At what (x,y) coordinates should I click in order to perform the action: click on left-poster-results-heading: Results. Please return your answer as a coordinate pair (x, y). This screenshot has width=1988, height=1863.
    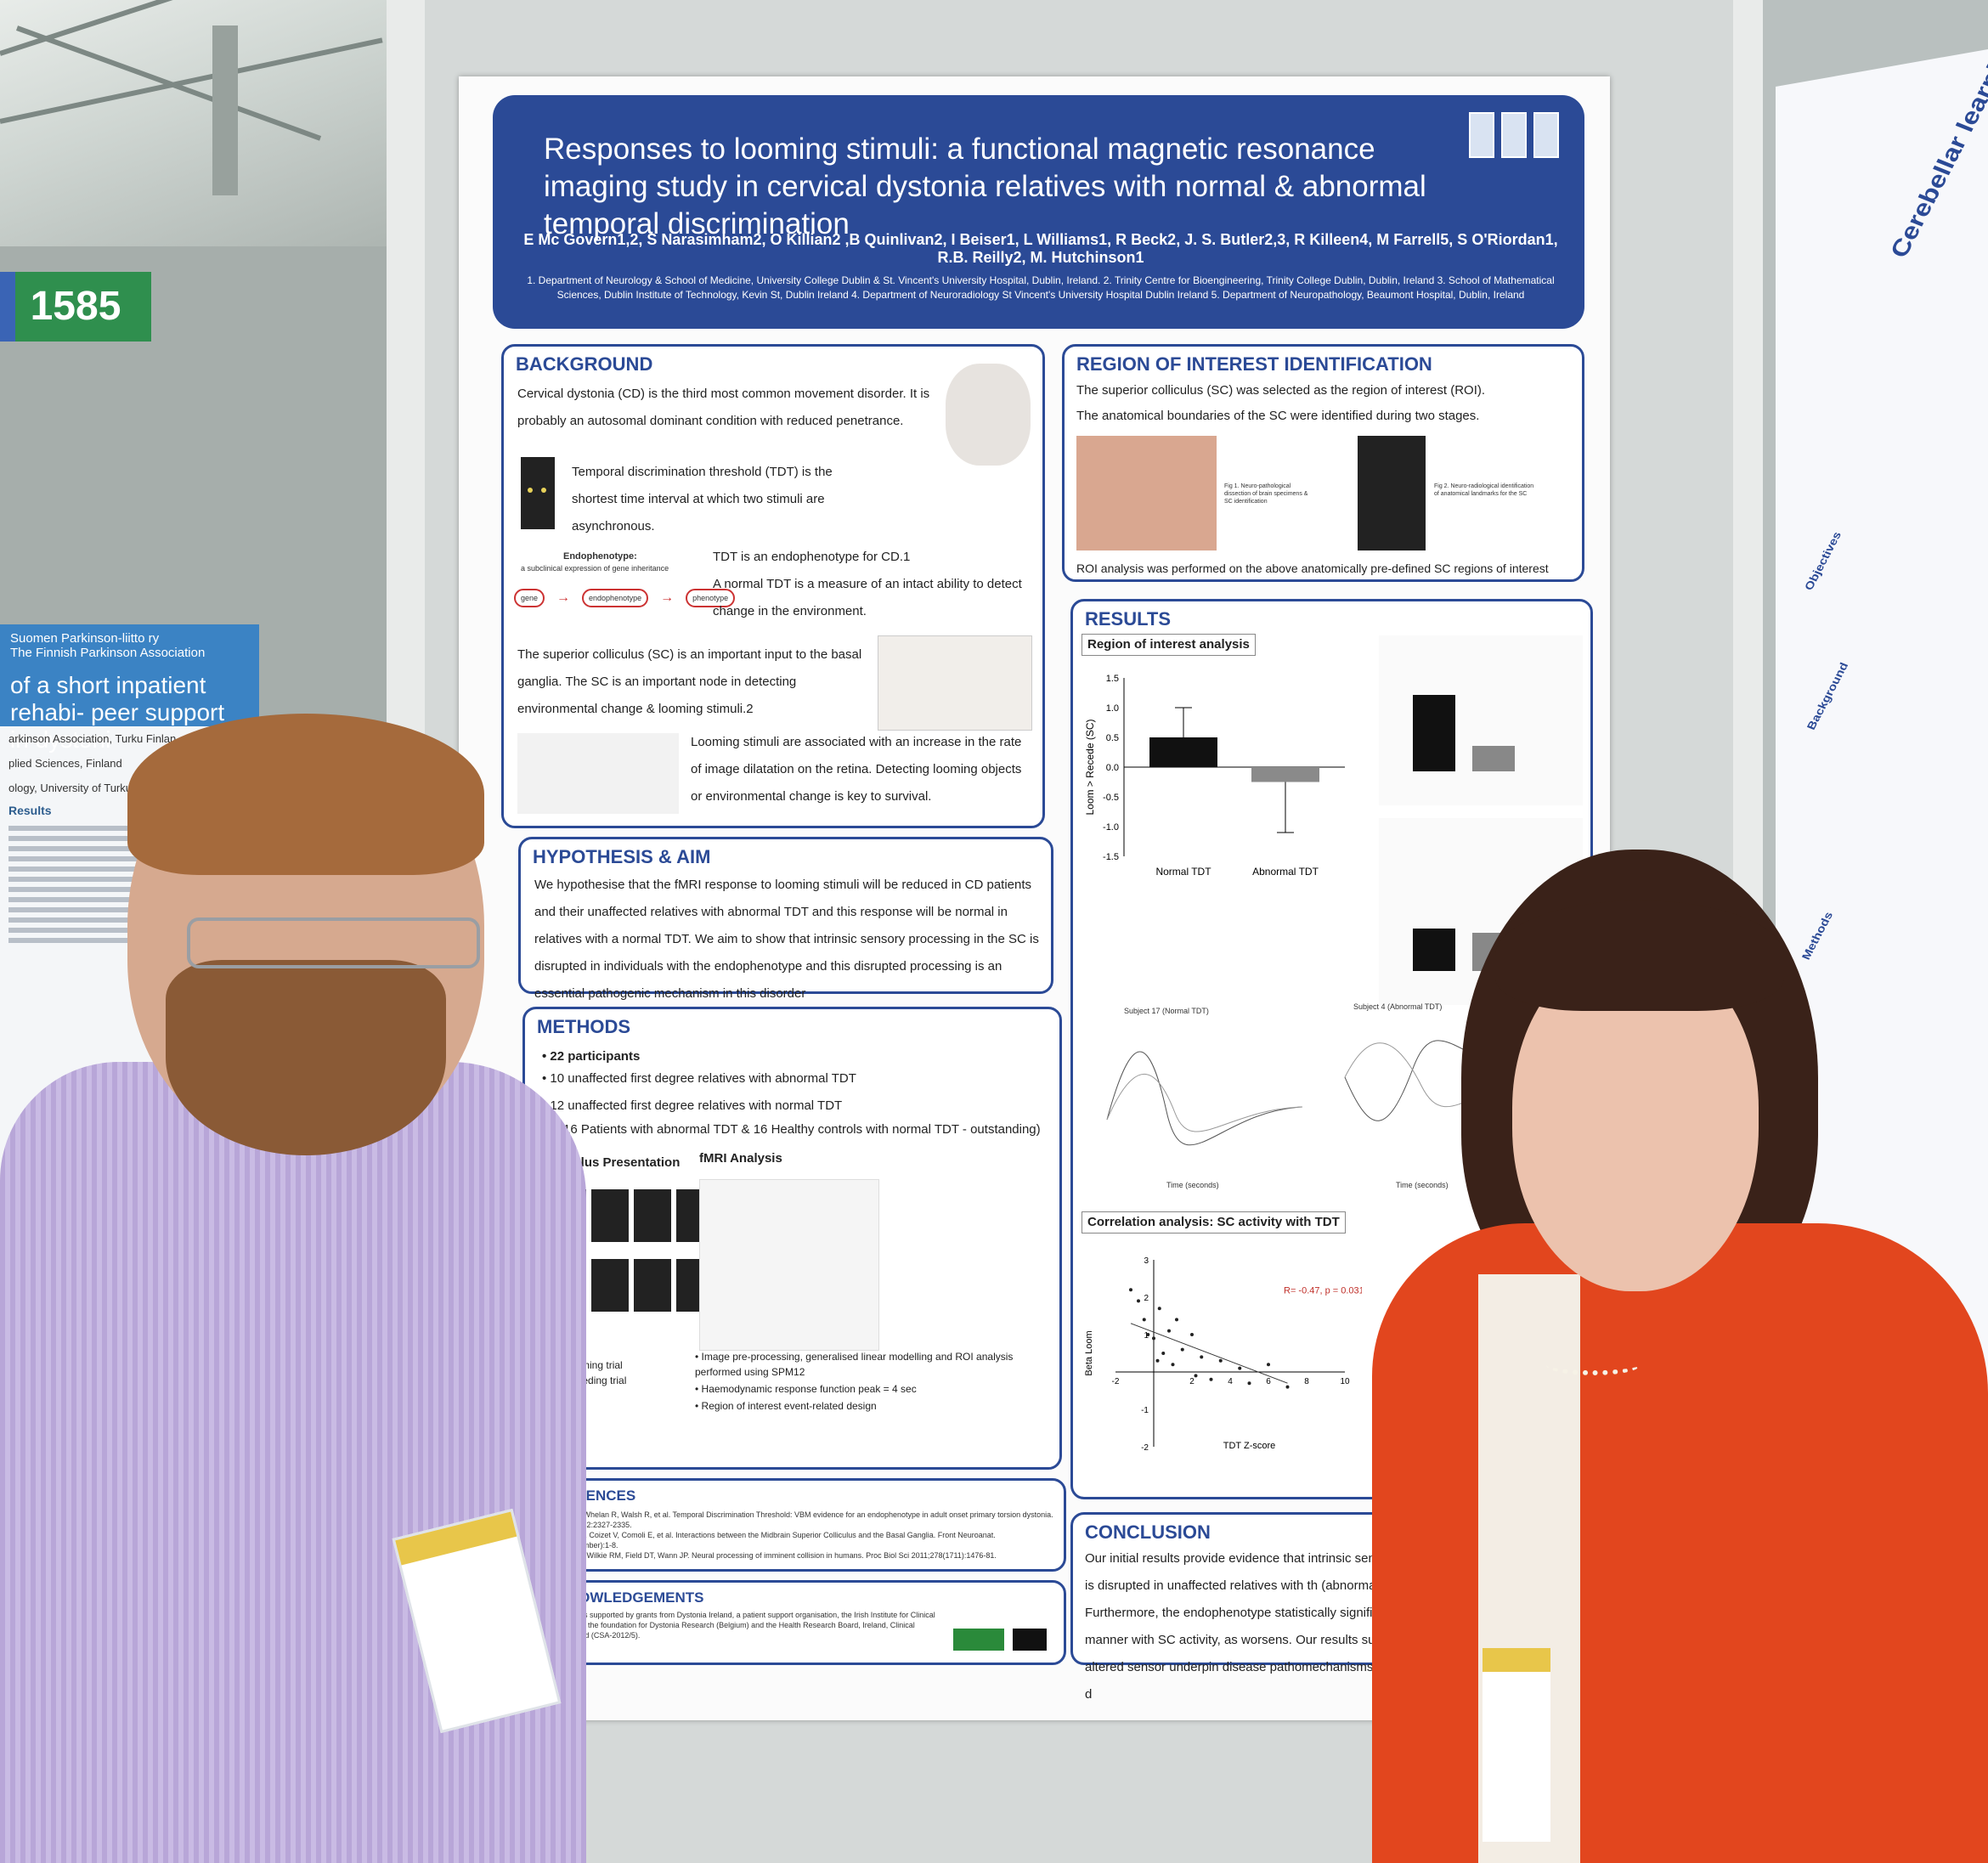
    Looking at the image, I should click on (30, 810).